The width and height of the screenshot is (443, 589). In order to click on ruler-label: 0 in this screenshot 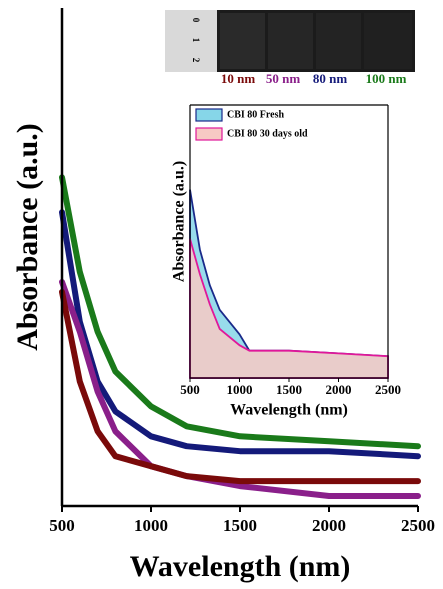, I will do `click(196, 20)`.